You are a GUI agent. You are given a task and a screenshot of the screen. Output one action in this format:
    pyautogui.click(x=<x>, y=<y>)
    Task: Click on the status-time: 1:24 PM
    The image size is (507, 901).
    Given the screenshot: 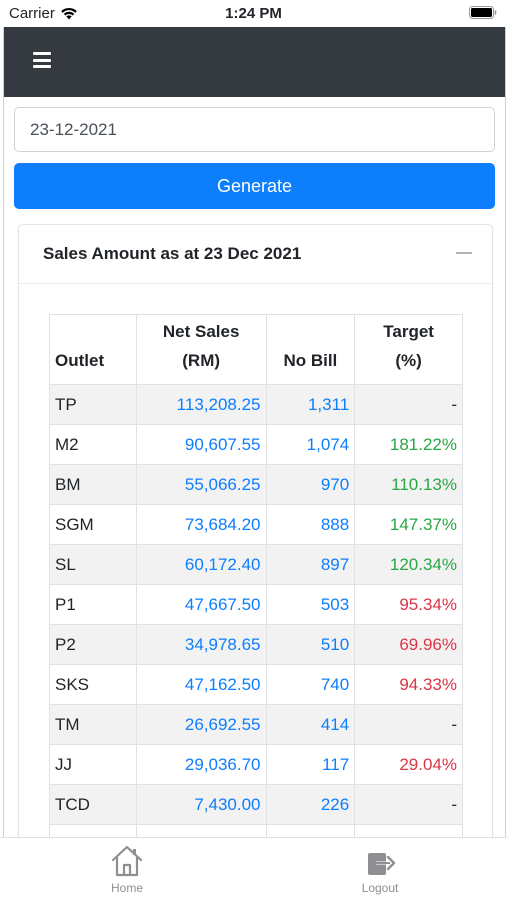 What is the action you would take?
    pyautogui.click(x=253, y=13)
    